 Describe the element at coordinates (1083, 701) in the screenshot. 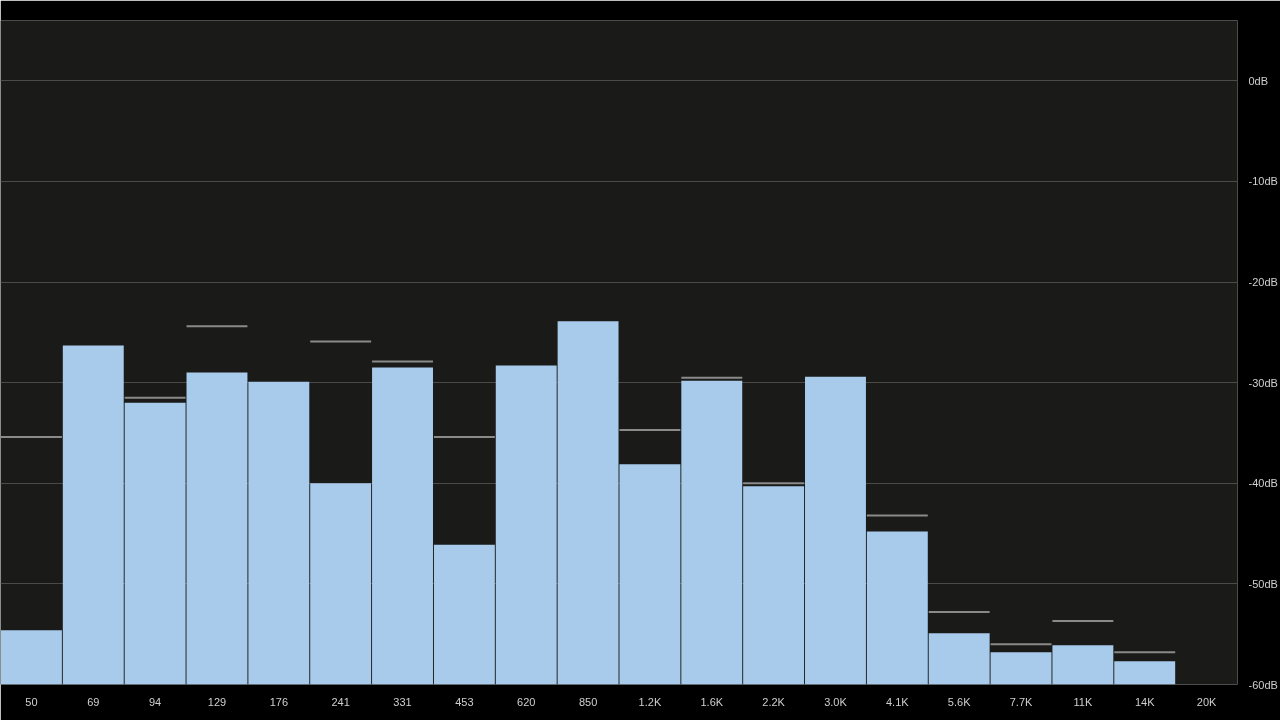

I see `x-tick-label: 11K` at that location.